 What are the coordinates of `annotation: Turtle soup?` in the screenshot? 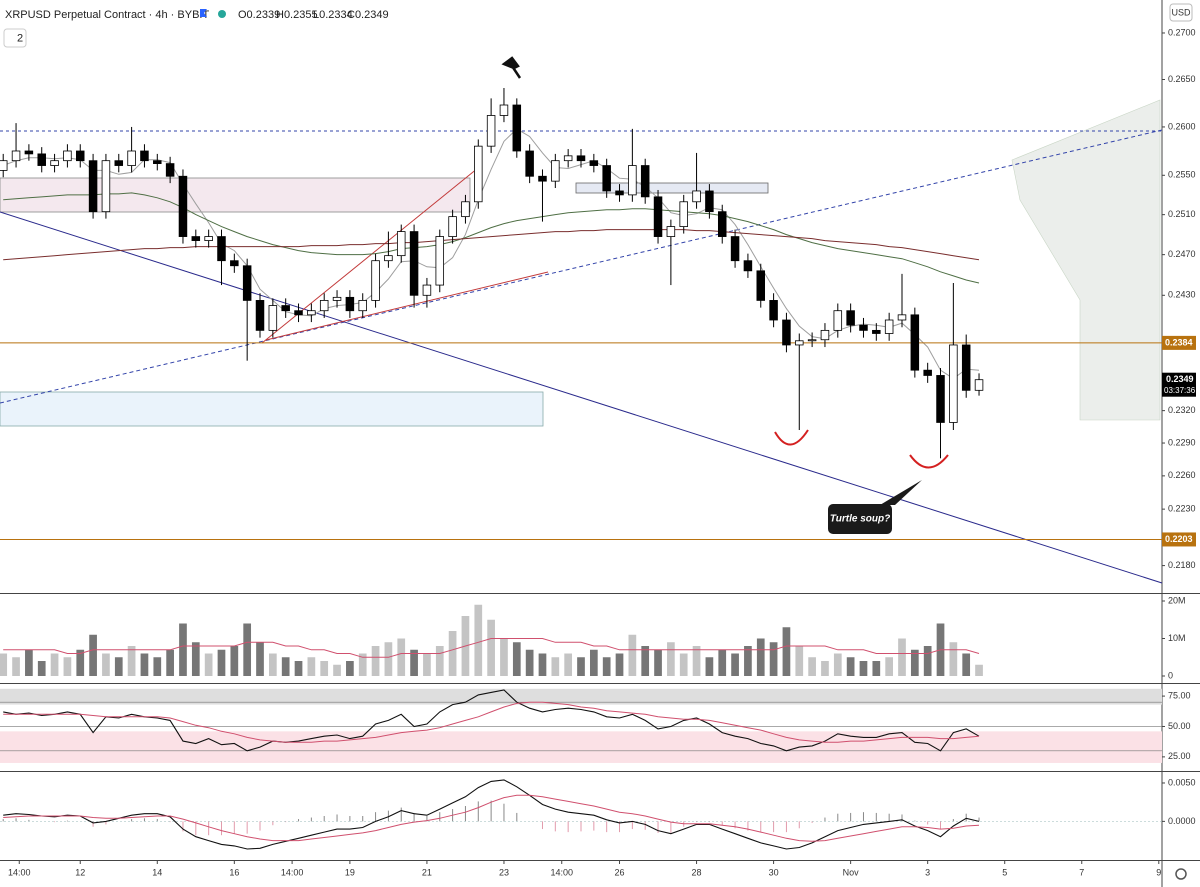 It's located at (860, 519).